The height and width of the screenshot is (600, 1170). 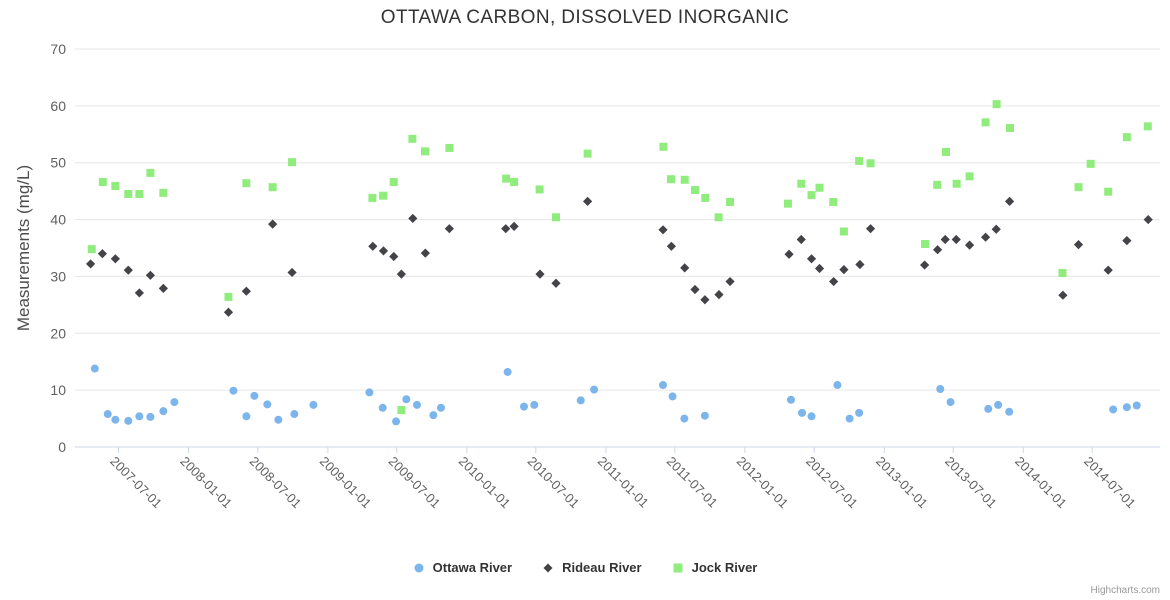 I want to click on legend-item-jock-river: Jock River, so click(x=714, y=567).